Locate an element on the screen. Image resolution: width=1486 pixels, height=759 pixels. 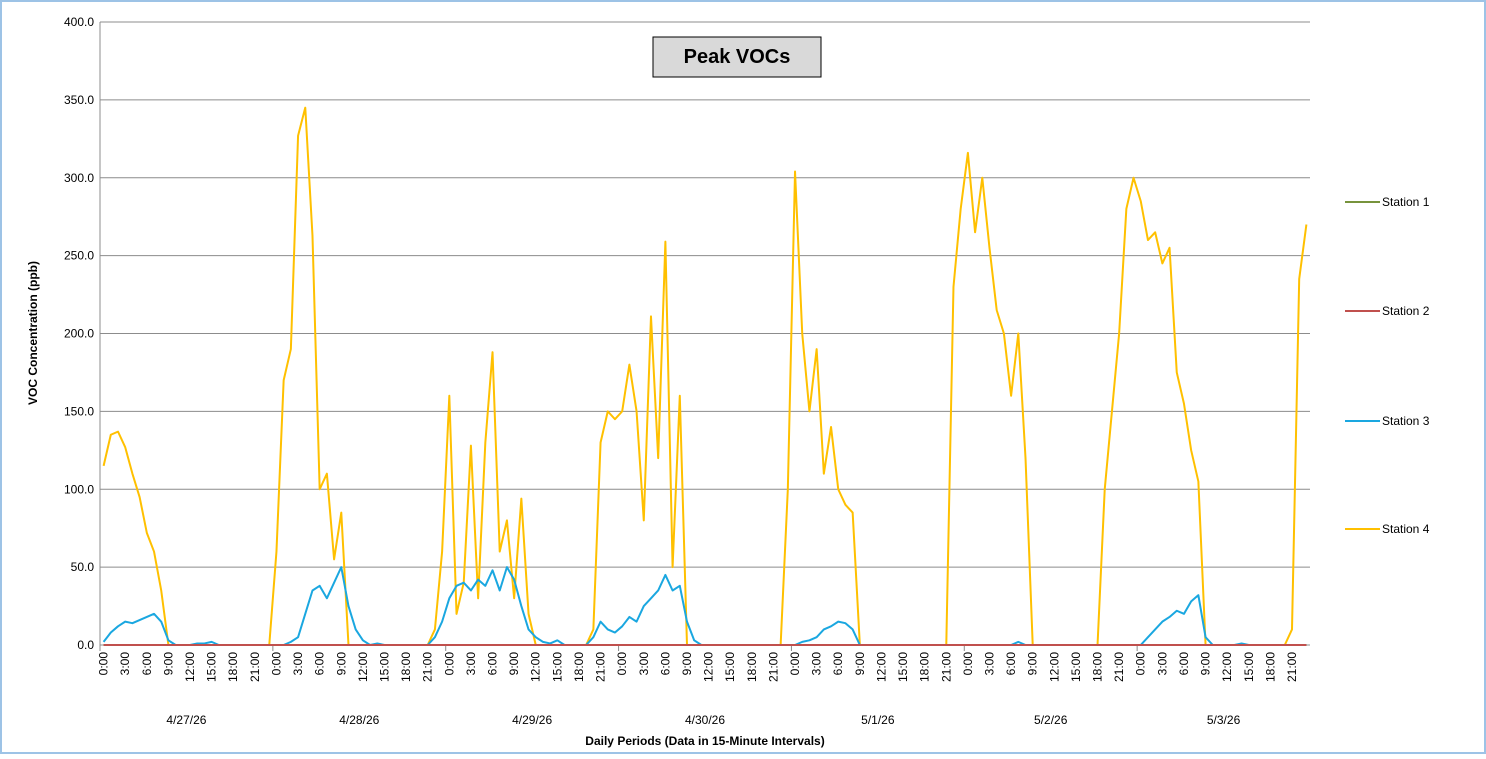
y-axis-title: VOC Concentration (ppb) is located at coordinates (33, 333).